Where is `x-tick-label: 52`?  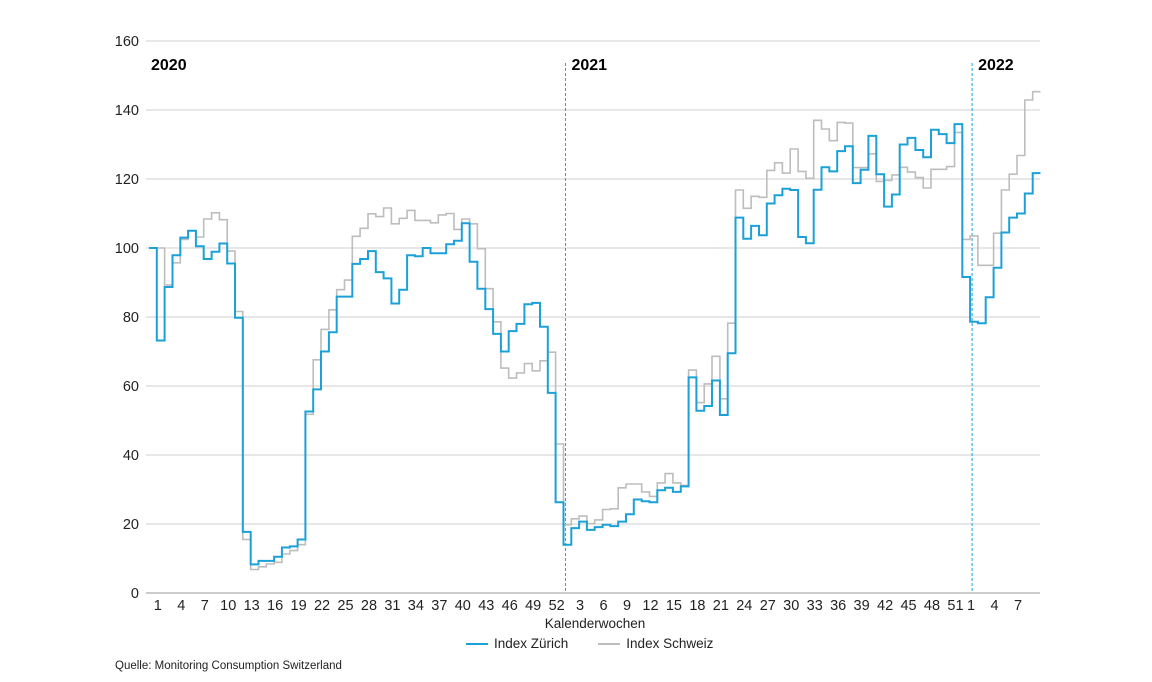 x-tick-label: 52 is located at coordinates (557, 606).